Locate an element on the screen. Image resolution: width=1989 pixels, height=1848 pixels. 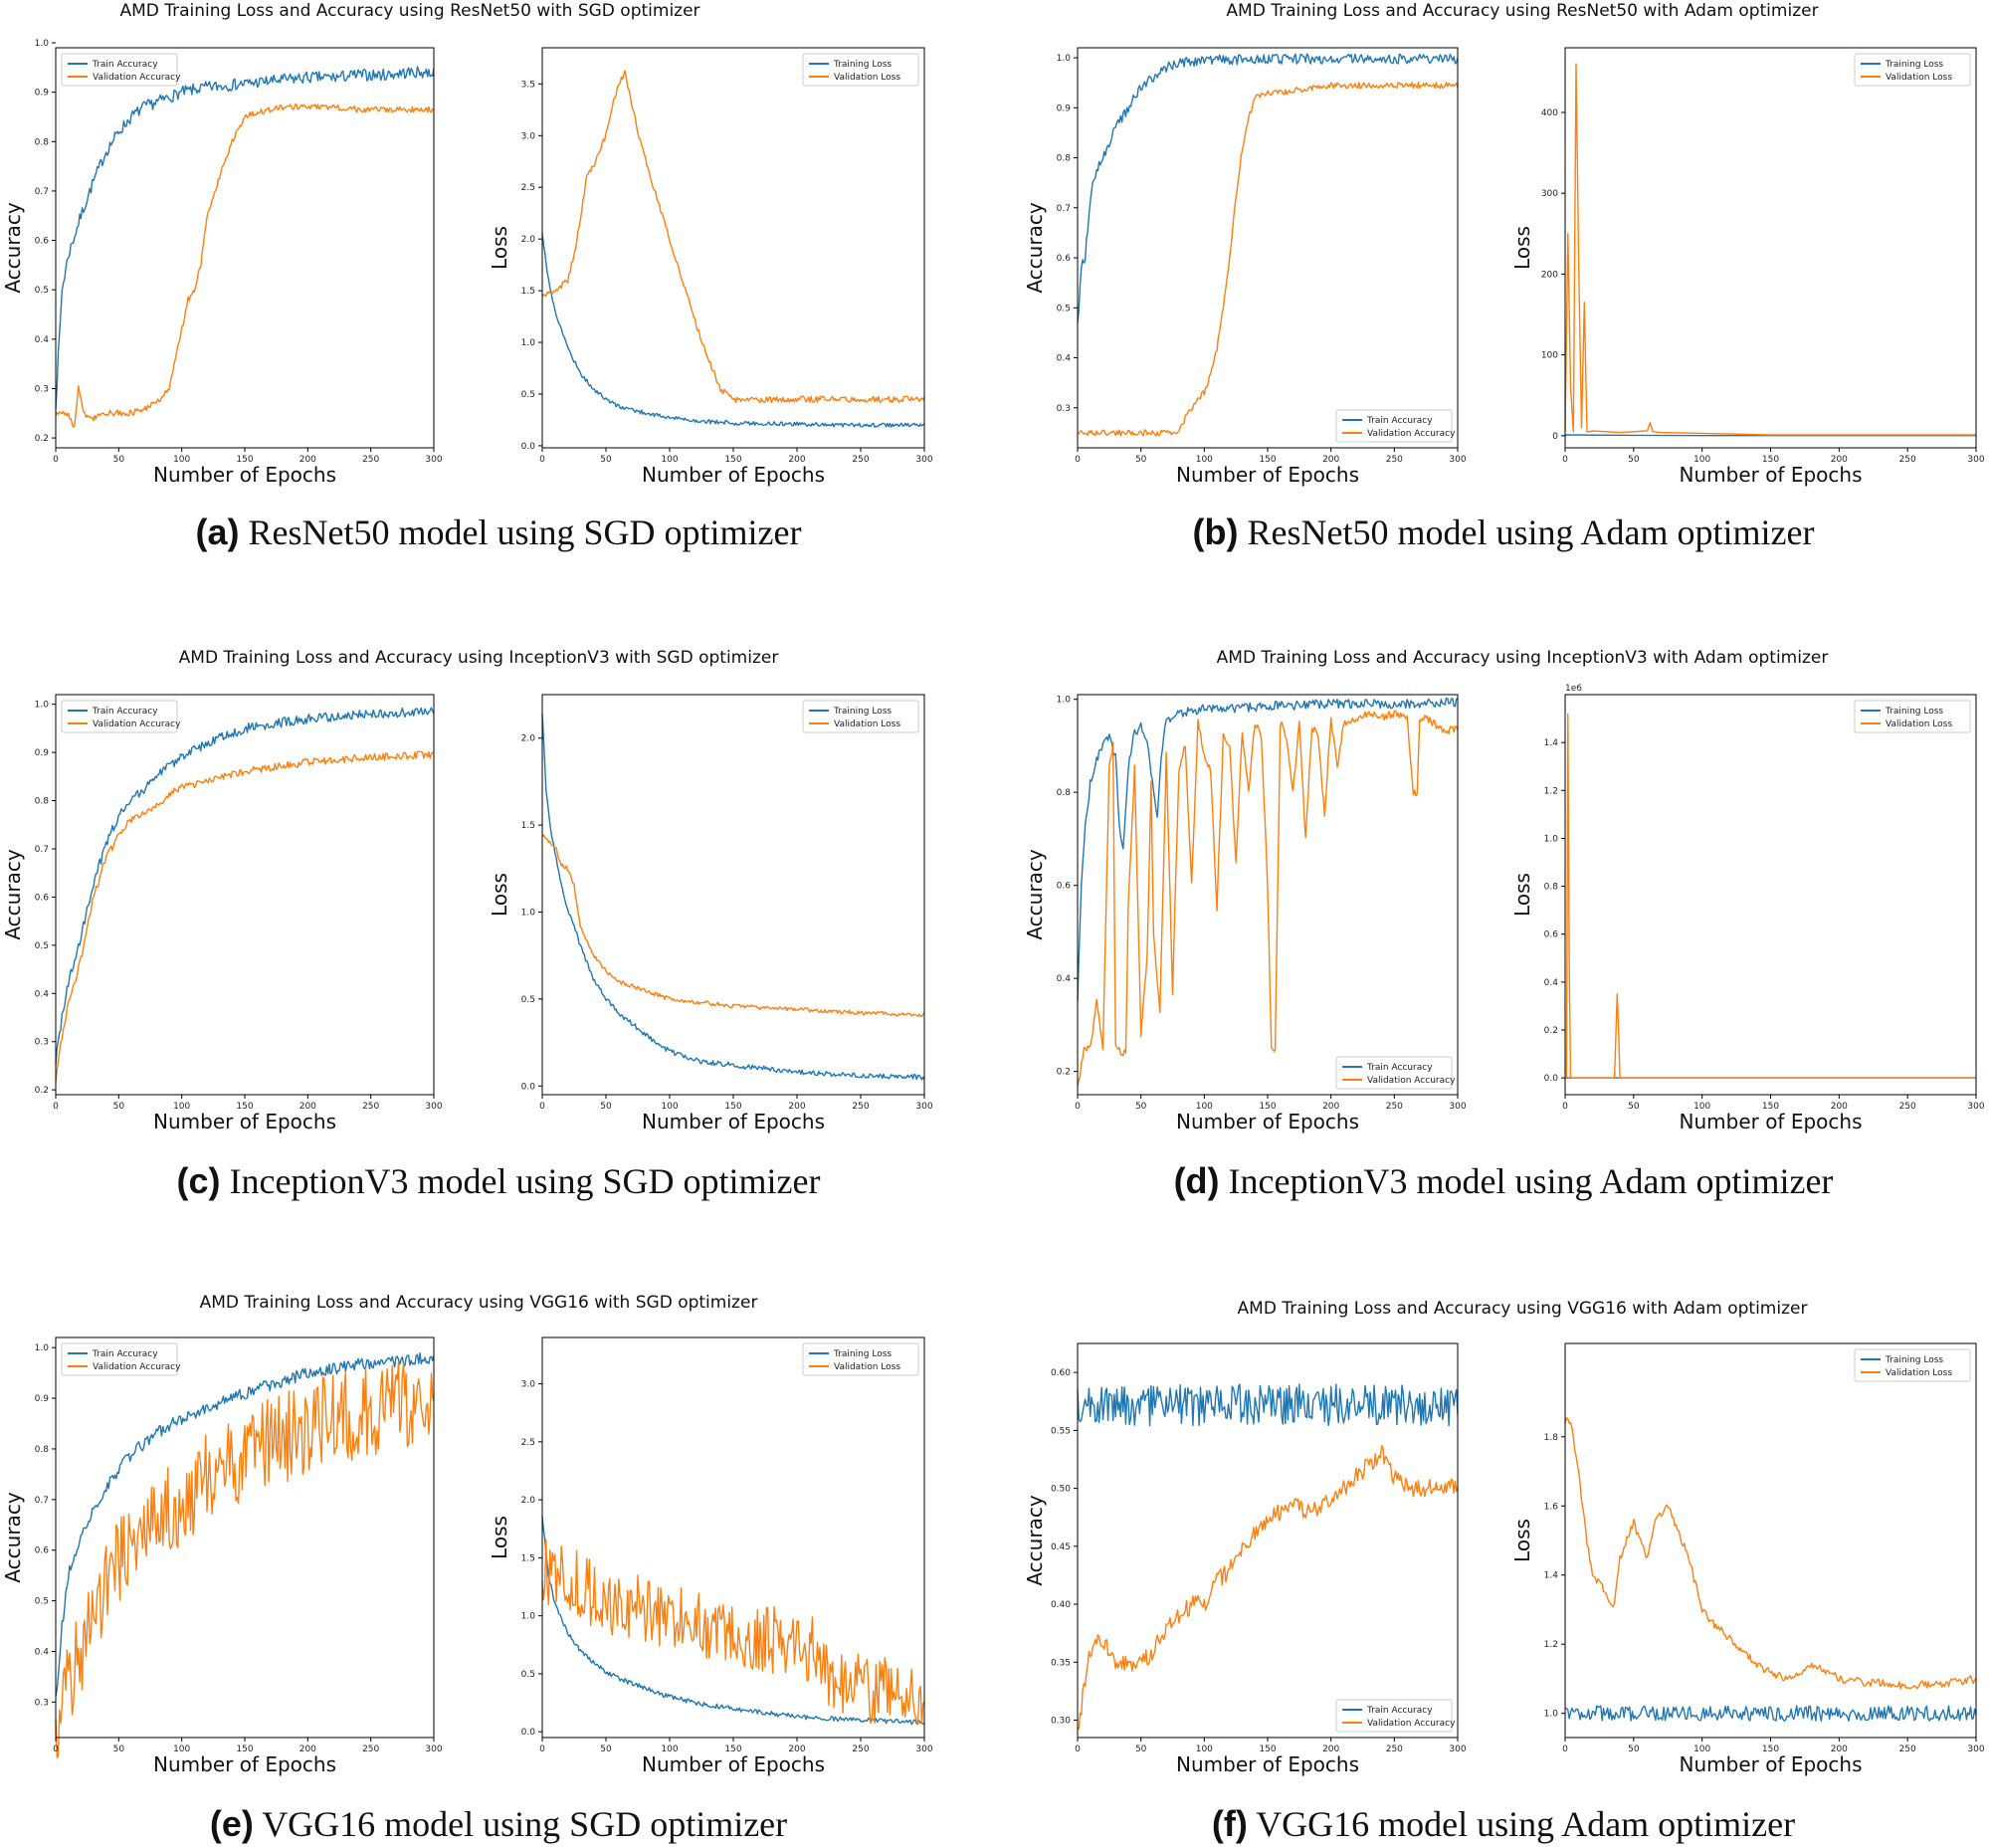
caption-text: VGG16 model using SGD optimizer is located at coordinates (525, 1824).